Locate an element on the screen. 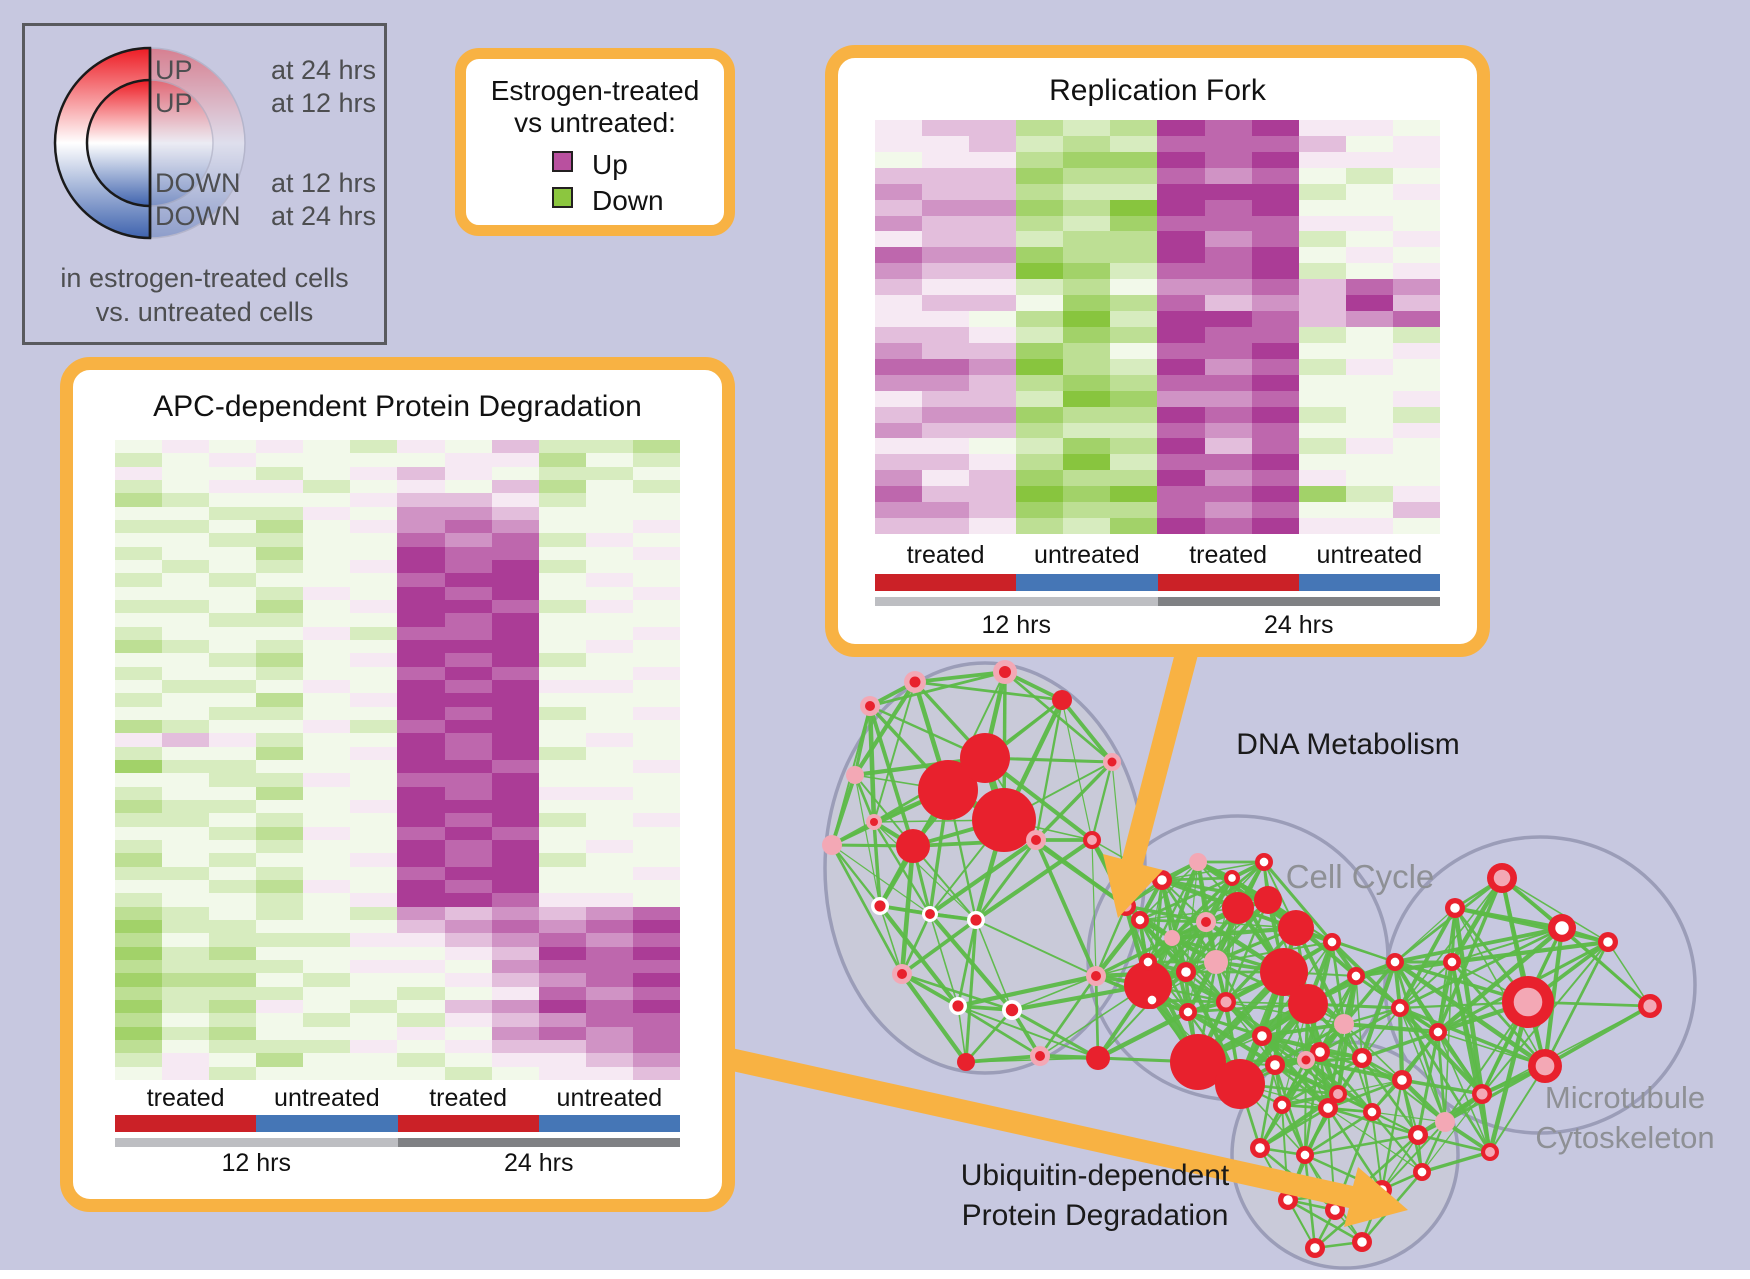 The width and height of the screenshot is (1750, 1279). direction-label: DOWN is located at coordinates (198, 216).